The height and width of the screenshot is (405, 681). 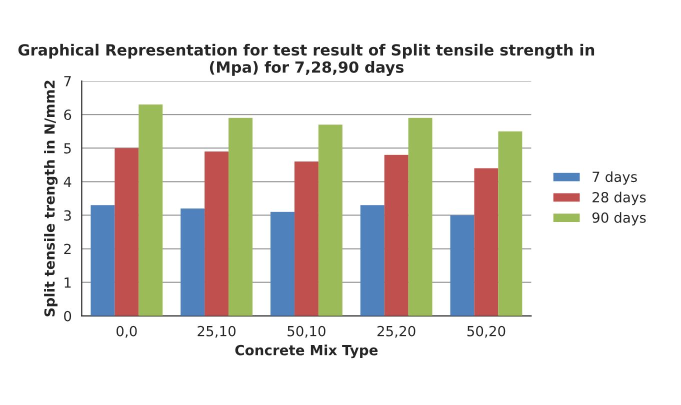 What do you see at coordinates (307, 332) in the screenshot?
I see `x-tick-label: 50,10` at bounding box center [307, 332].